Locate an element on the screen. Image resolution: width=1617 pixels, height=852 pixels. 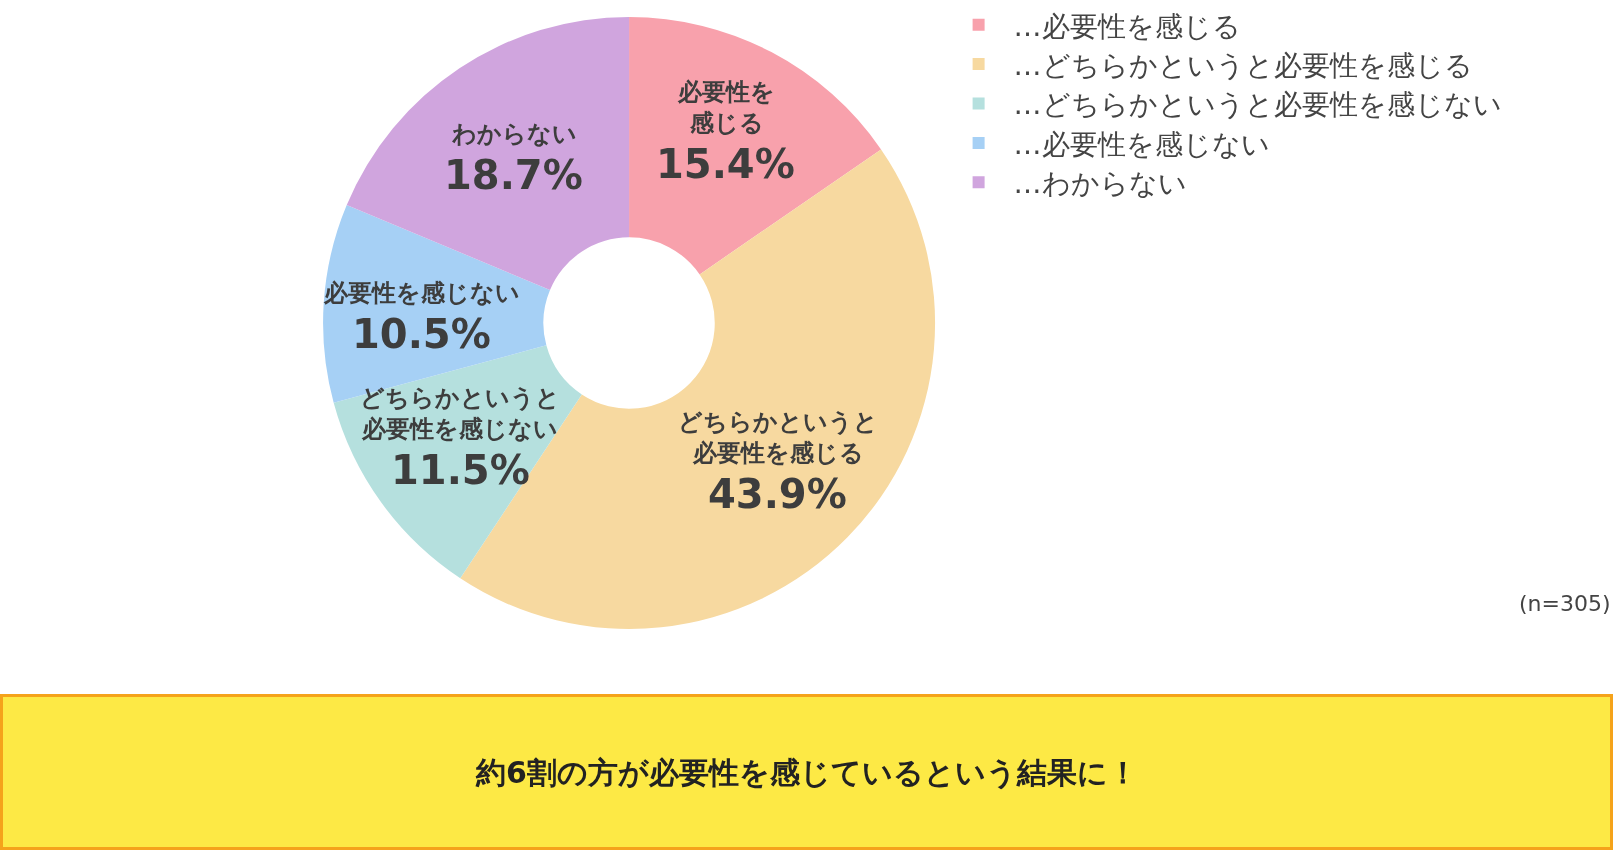
legend-label: …どちらかというと必要性を感じる is located at coordinates (1243, 66).